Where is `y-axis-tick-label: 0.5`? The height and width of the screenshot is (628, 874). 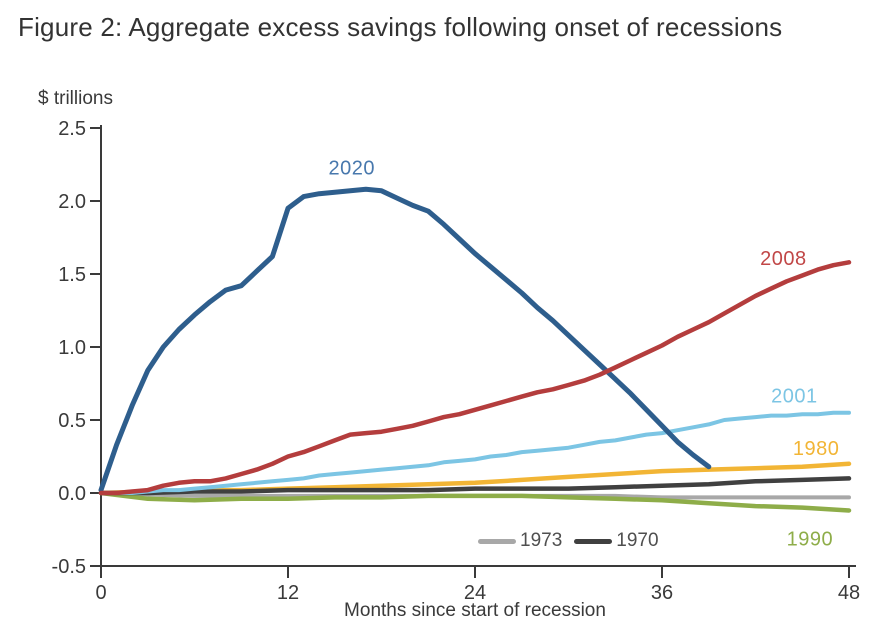 y-axis-tick-label: 0.5 is located at coordinates (72, 421).